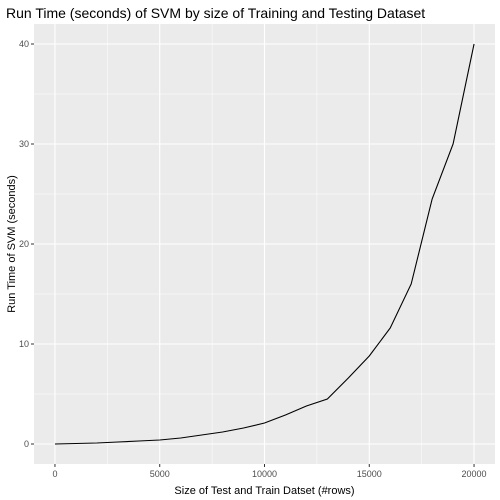 The width and height of the screenshot is (500, 500). I want to click on y-tick-label: 30, so click(24, 144).